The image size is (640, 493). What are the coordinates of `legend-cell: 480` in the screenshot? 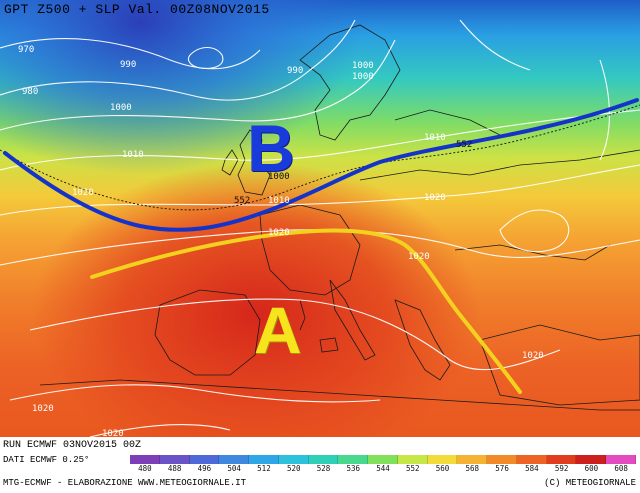 It's located at (145, 465).